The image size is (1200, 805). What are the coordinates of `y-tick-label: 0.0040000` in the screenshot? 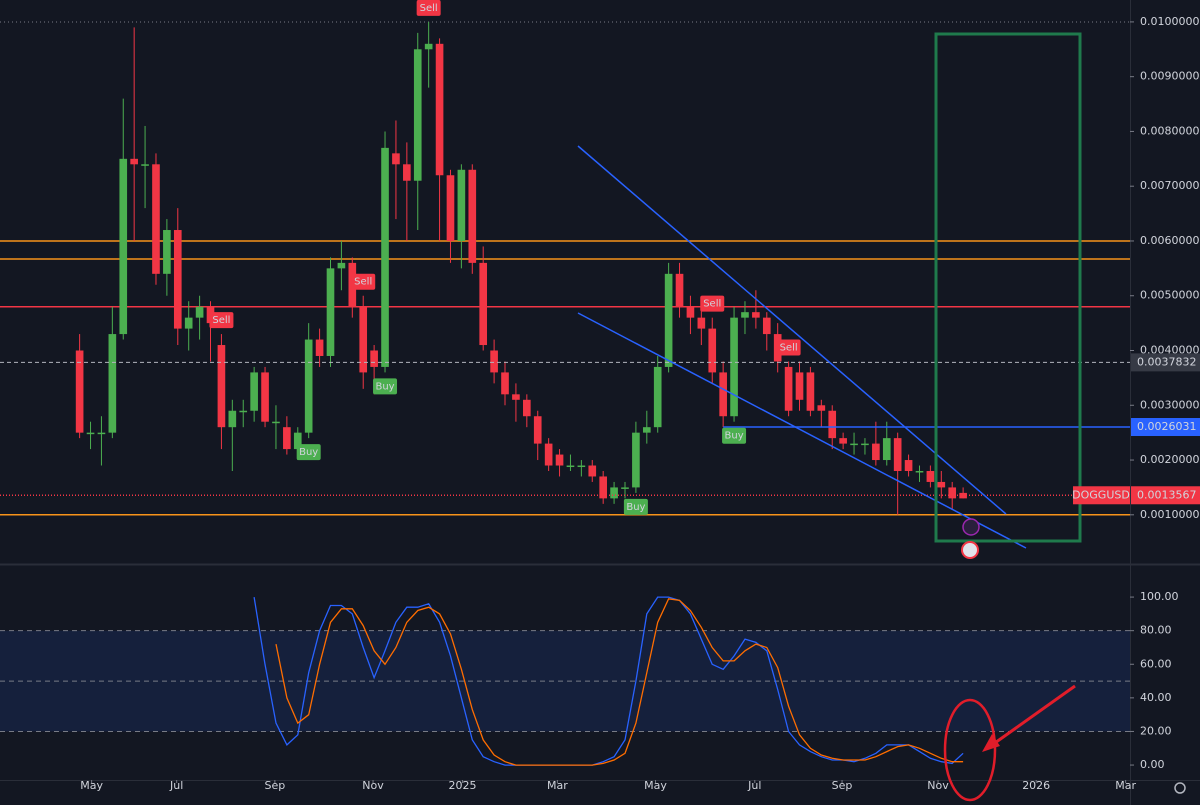 It's located at (1170, 350).